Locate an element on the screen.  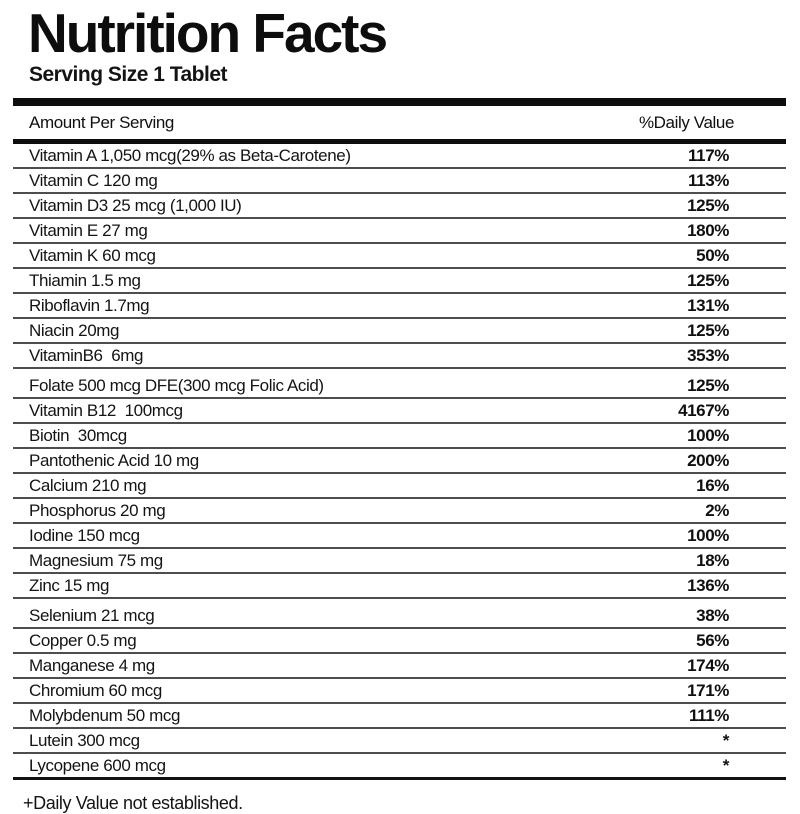
serving-size: Serving Size 1 Tablet is located at coordinates (128, 74).